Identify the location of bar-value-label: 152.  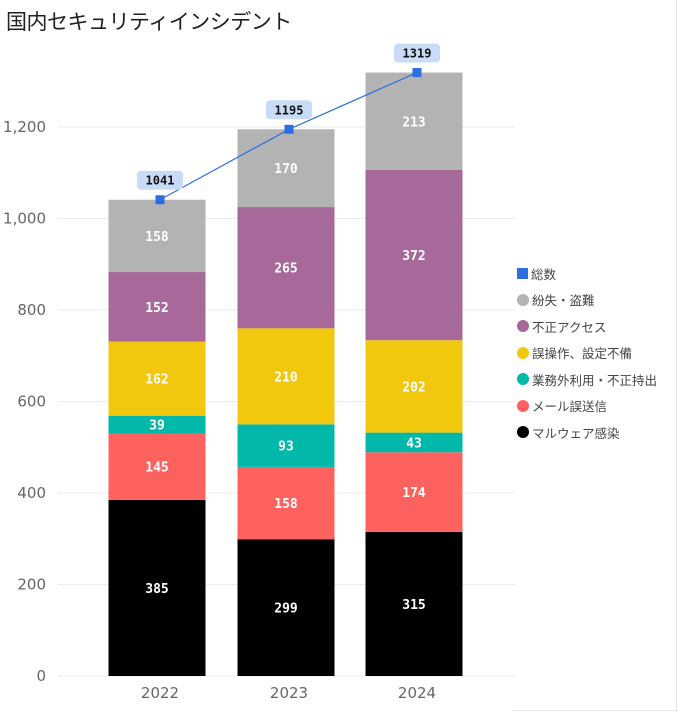
(156, 308).